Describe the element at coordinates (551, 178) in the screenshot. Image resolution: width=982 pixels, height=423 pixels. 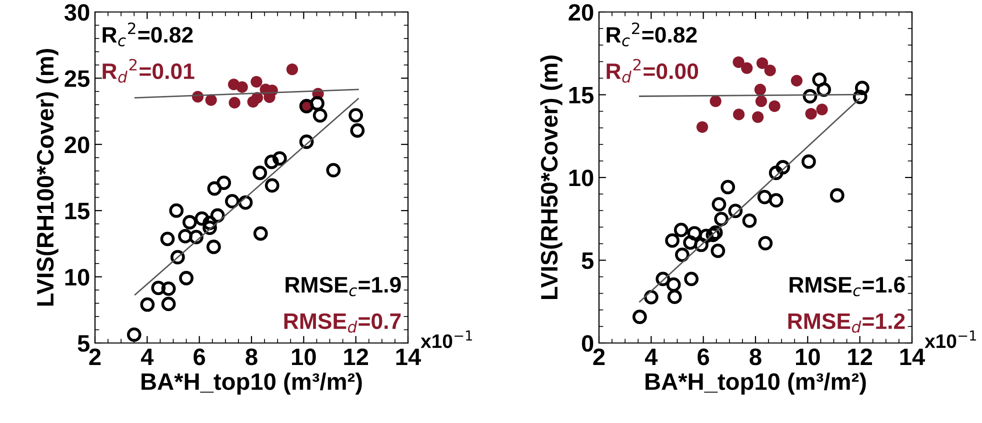
I see `y-axis-title: LVIS(RH50*Cover) (m)` at that location.